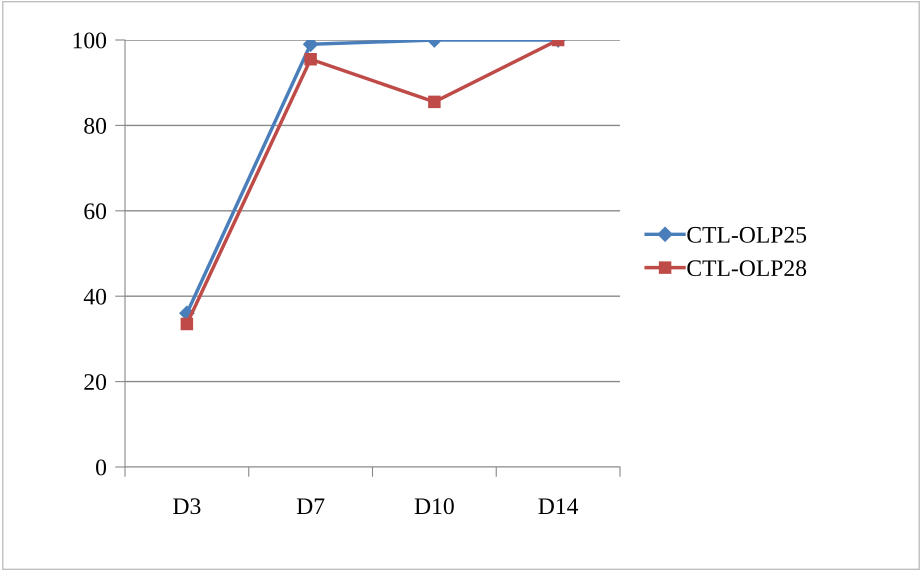 Image resolution: width=922 pixels, height=571 pixels. What do you see at coordinates (95, 126) in the screenshot?
I see `y-tick-label: 80` at bounding box center [95, 126].